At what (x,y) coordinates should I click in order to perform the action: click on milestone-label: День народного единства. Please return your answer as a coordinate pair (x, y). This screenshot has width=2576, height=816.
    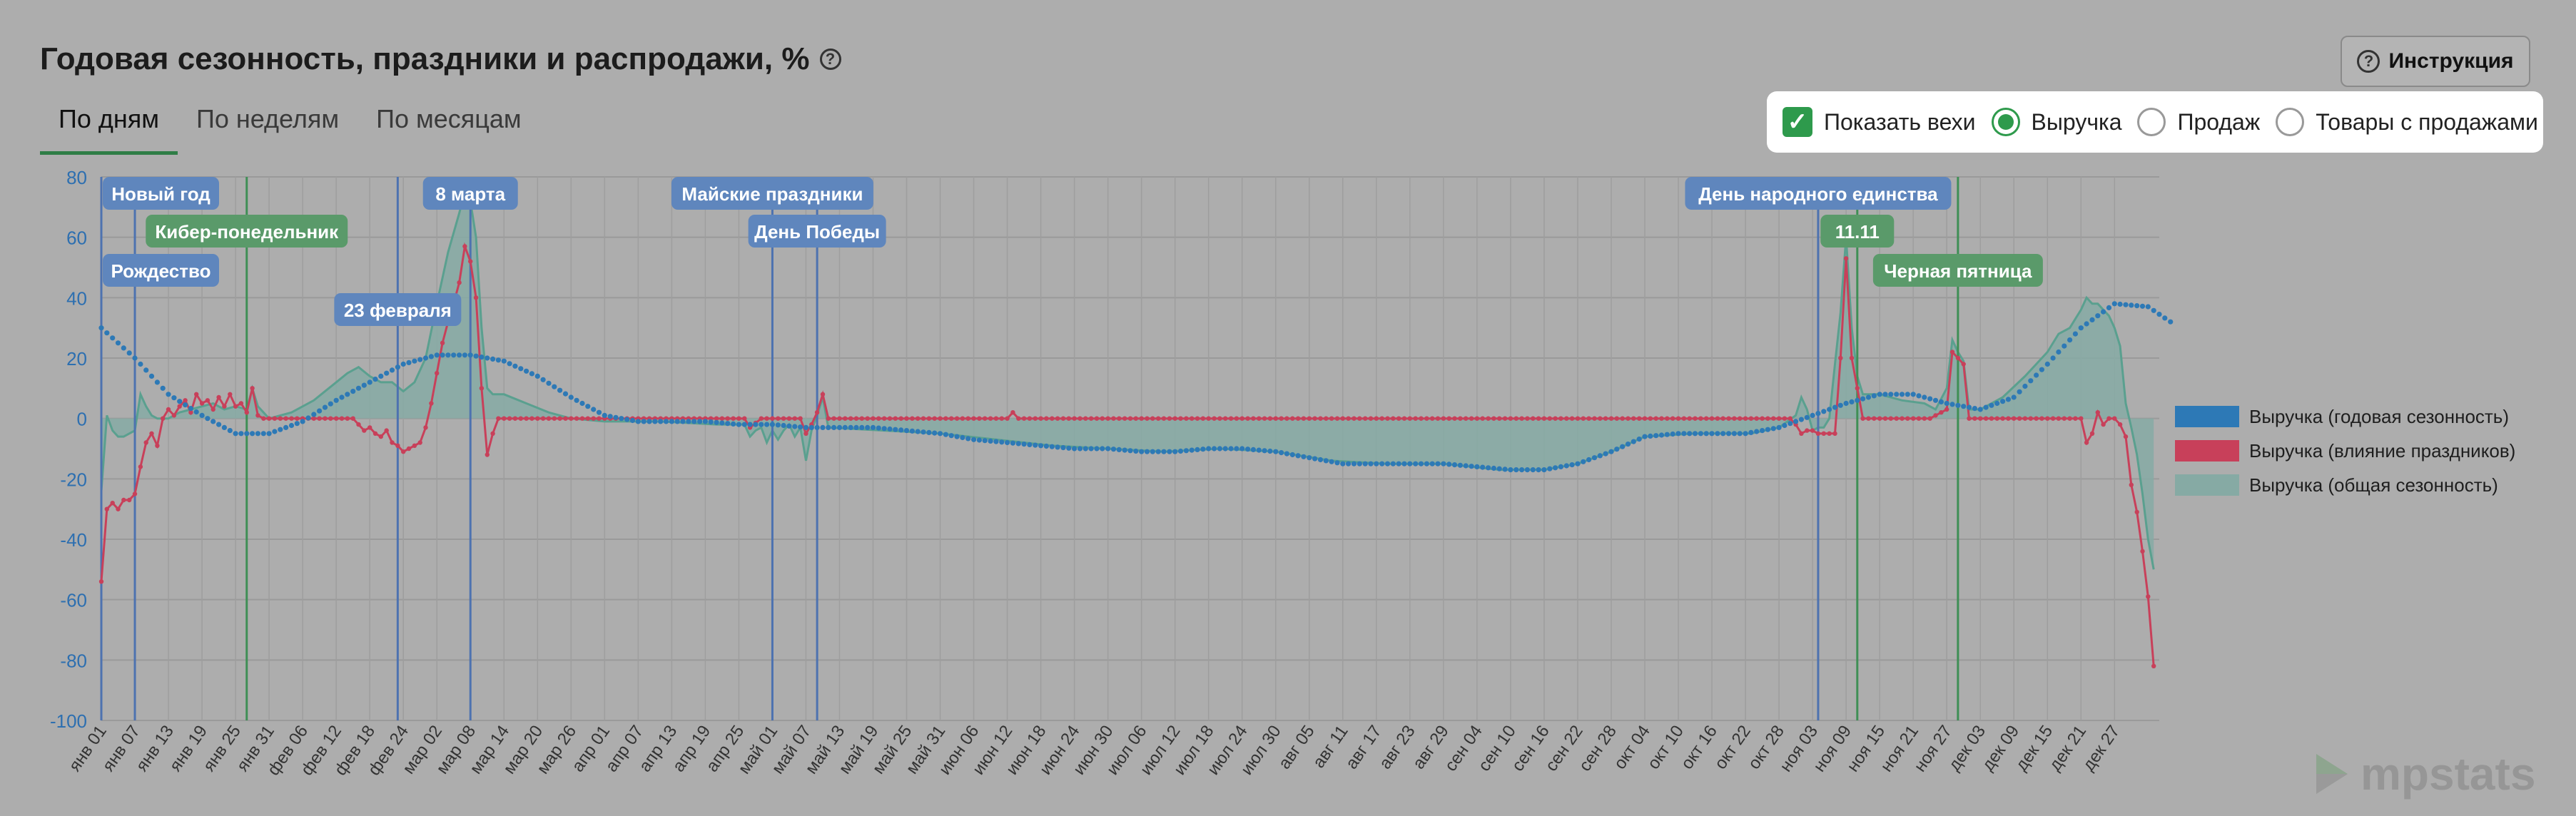
    Looking at the image, I should click on (1818, 193).